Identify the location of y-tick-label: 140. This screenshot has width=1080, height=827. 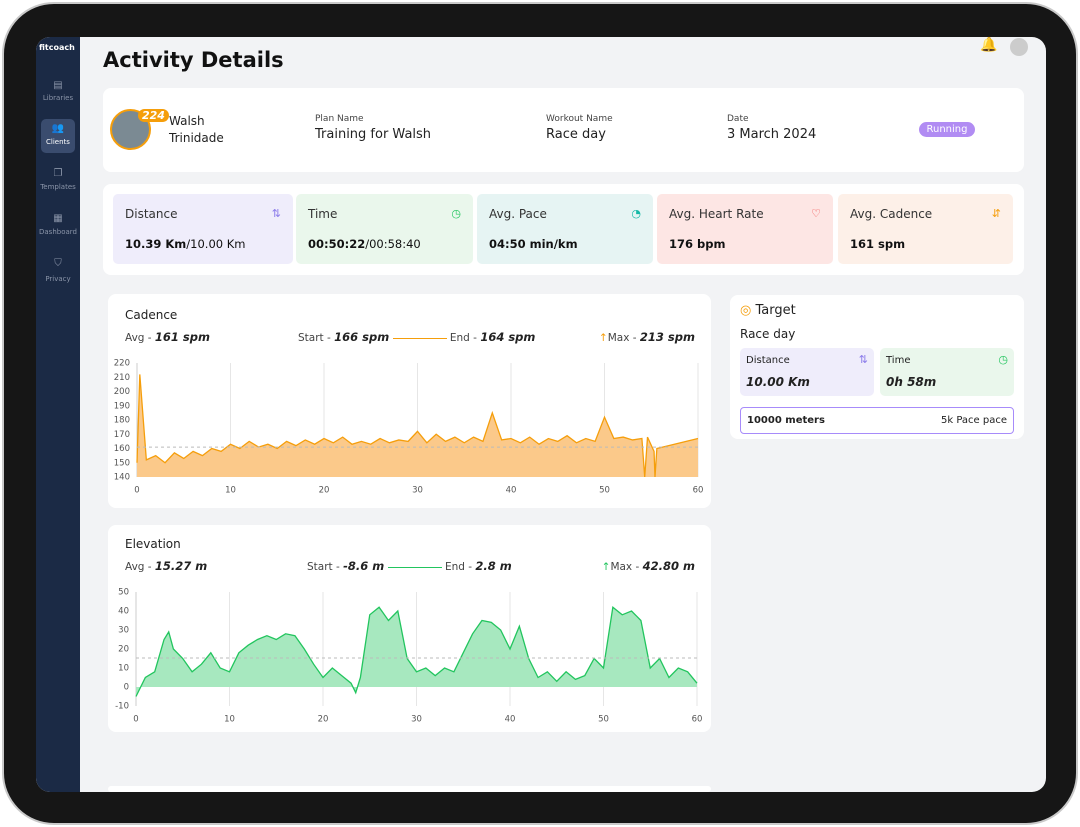
(122, 478).